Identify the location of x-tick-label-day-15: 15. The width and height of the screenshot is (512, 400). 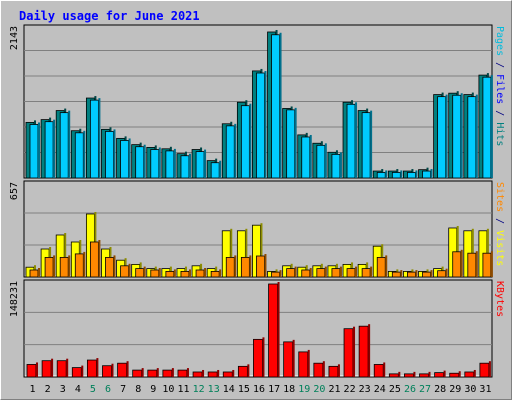
(244, 389).